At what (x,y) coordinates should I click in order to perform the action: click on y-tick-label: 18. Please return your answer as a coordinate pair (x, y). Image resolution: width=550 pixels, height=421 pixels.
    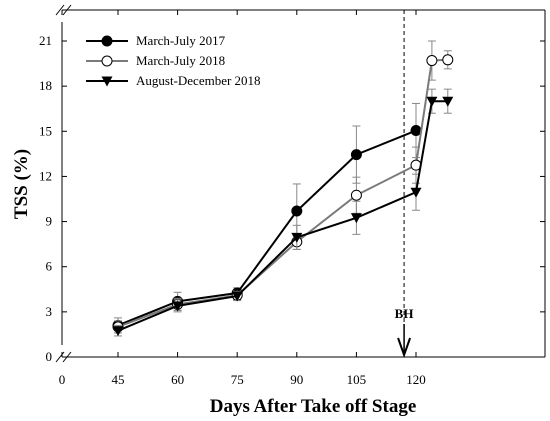
    Looking at the image, I should click on (45, 85).